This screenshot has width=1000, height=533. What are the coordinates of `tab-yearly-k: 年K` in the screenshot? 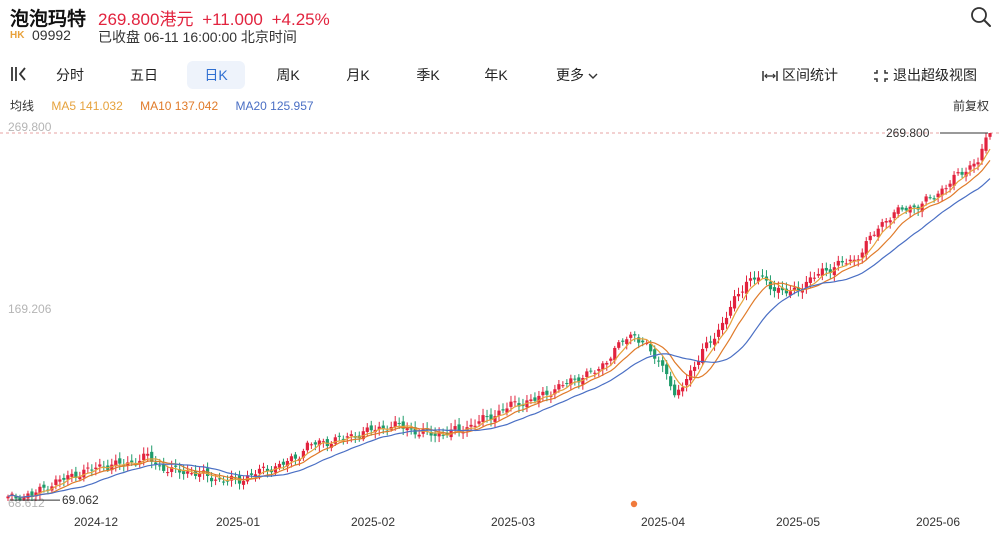 It's located at (496, 75).